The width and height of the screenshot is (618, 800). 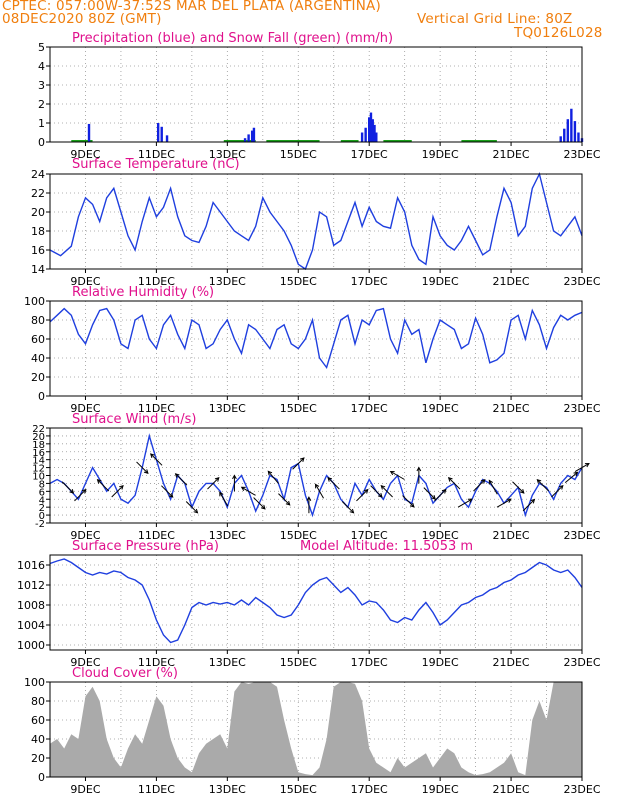 What do you see at coordinates (41, 66) in the screenshot?
I see `precip-ytick-label: 4` at bounding box center [41, 66].